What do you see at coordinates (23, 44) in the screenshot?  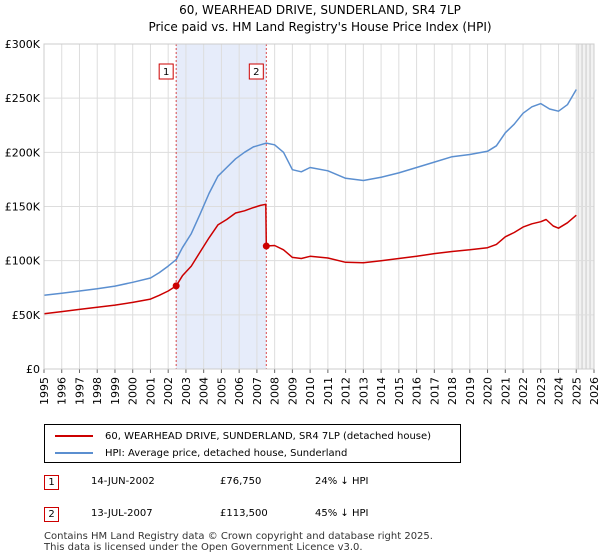 I see `y-tick-label: £300K` at bounding box center [23, 44].